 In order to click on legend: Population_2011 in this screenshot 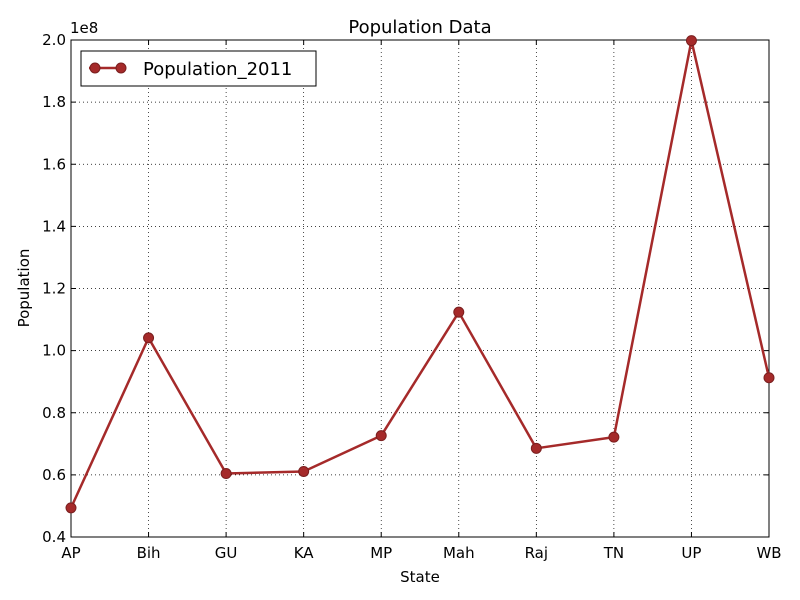, I will do `click(198, 68)`.